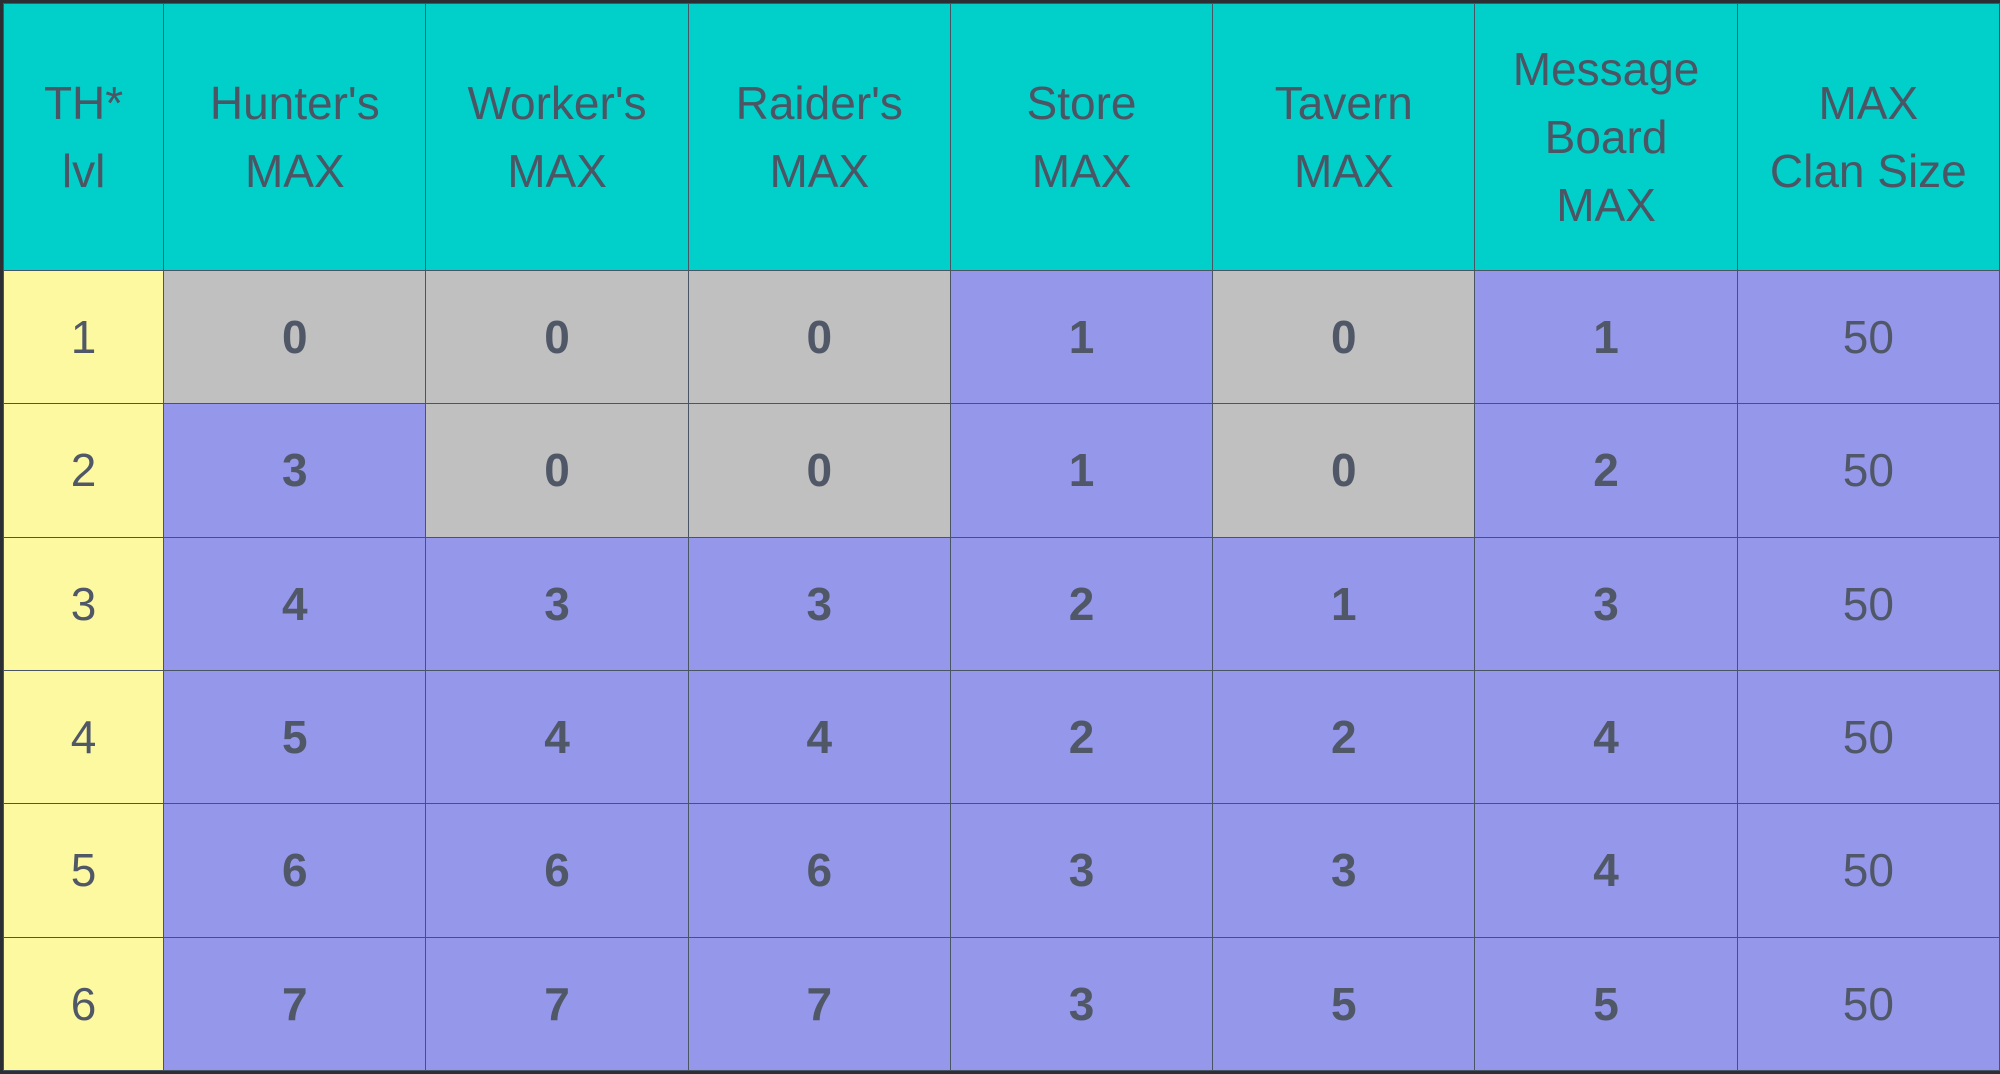 The height and width of the screenshot is (1074, 2000). Describe the element at coordinates (1868, 137) in the screenshot. I see `header-max-clan-size: MAX Clan Size` at that location.